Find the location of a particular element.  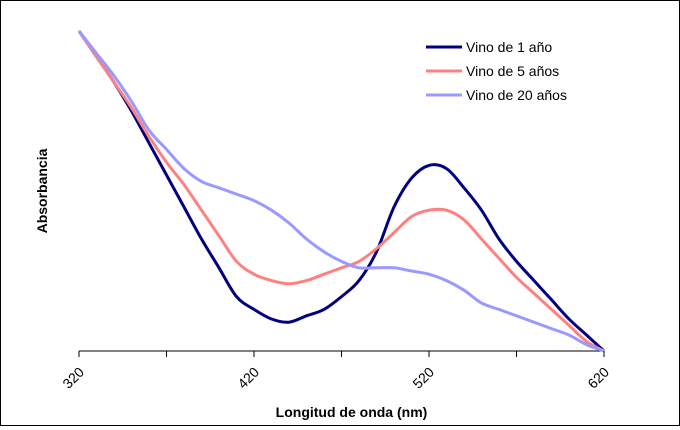

y-axis-title: Absorbancia is located at coordinates (42, 190).